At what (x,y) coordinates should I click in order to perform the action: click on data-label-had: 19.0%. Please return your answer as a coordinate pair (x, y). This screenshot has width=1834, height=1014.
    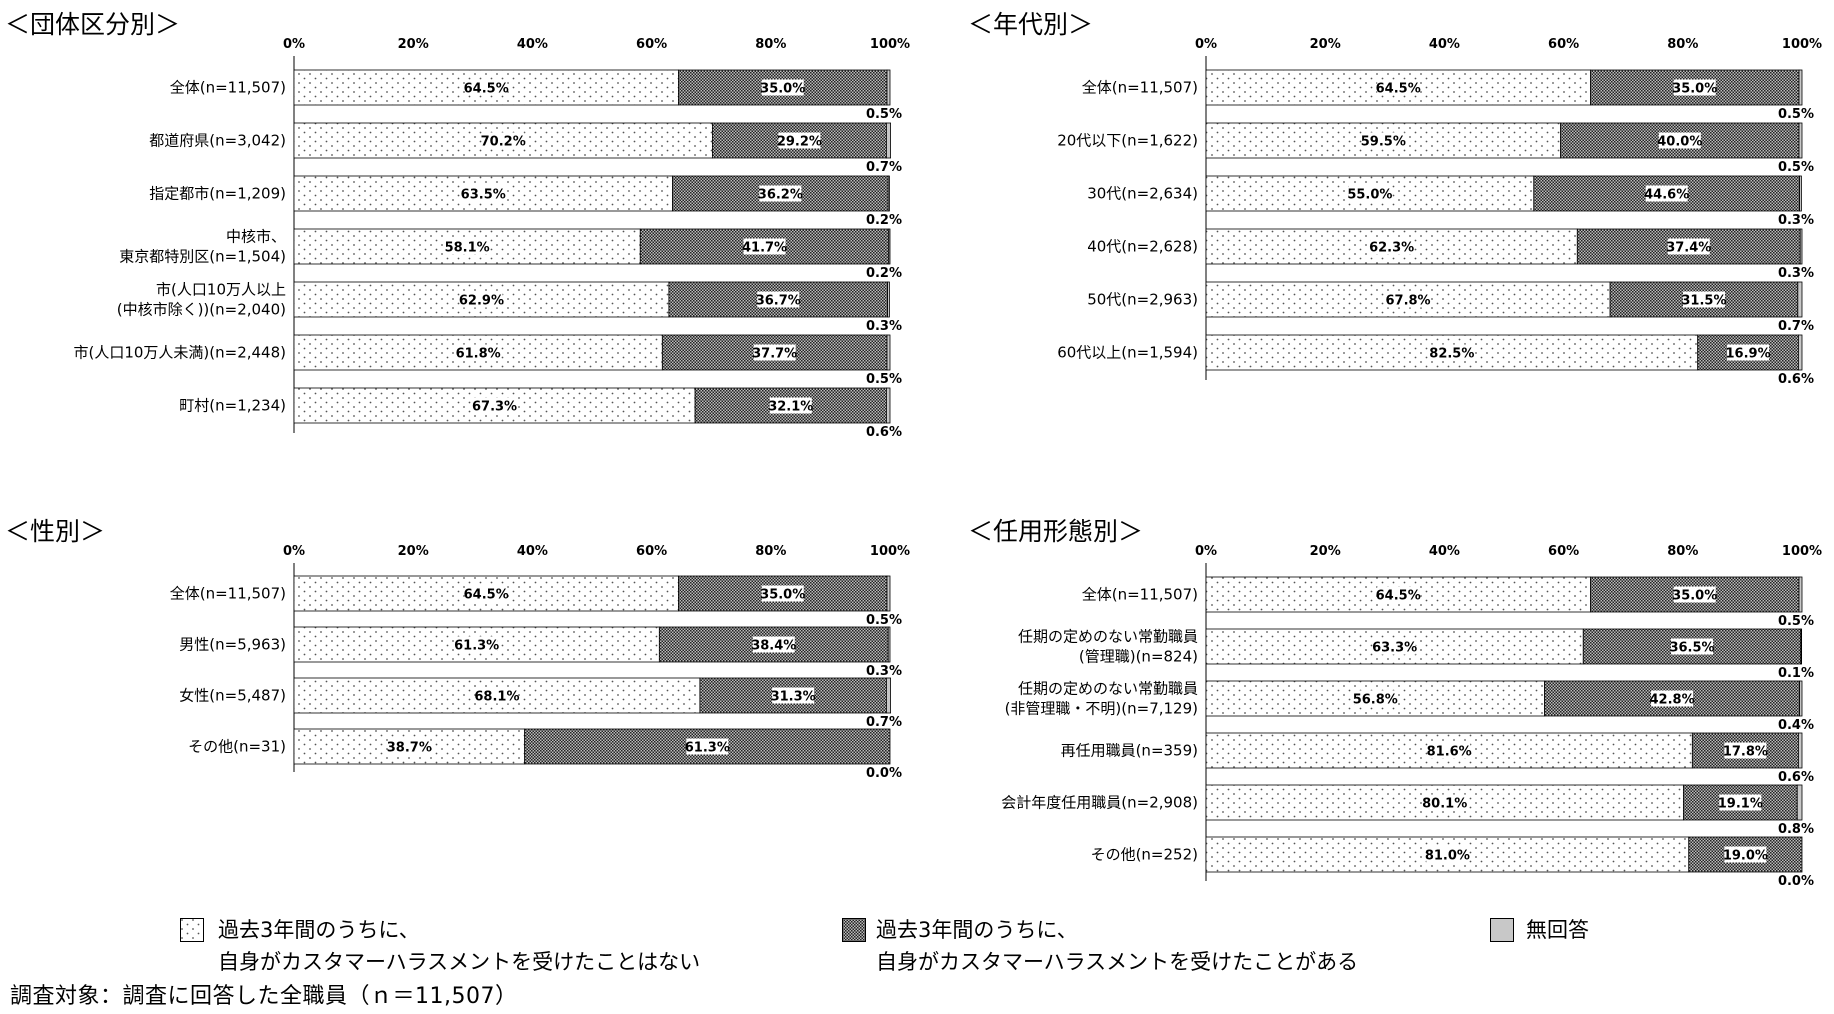
    Looking at the image, I should click on (1745, 856).